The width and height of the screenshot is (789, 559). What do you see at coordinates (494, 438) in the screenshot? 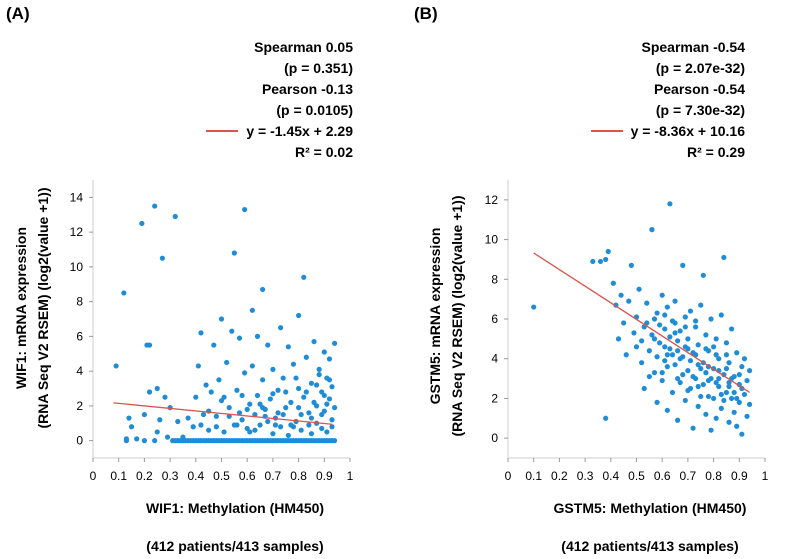
I see `y-tick-label-b: 0` at bounding box center [494, 438].